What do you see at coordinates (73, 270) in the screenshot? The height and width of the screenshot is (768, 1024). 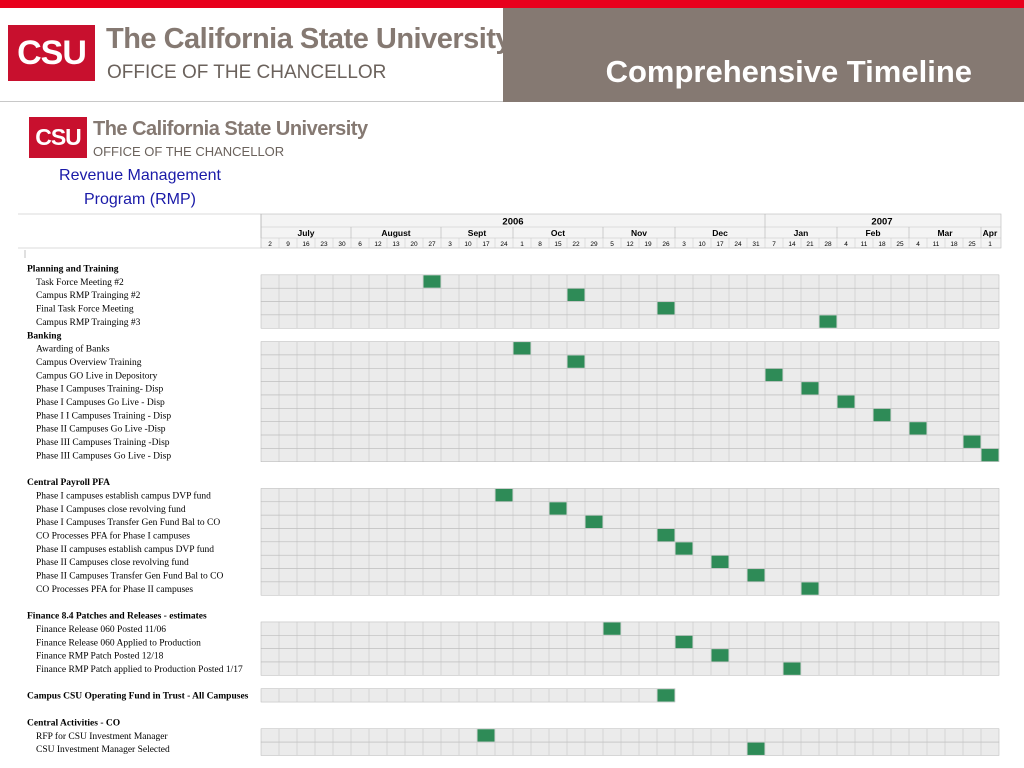 I see `section-label: Planning and Training` at bounding box center [73, 270].